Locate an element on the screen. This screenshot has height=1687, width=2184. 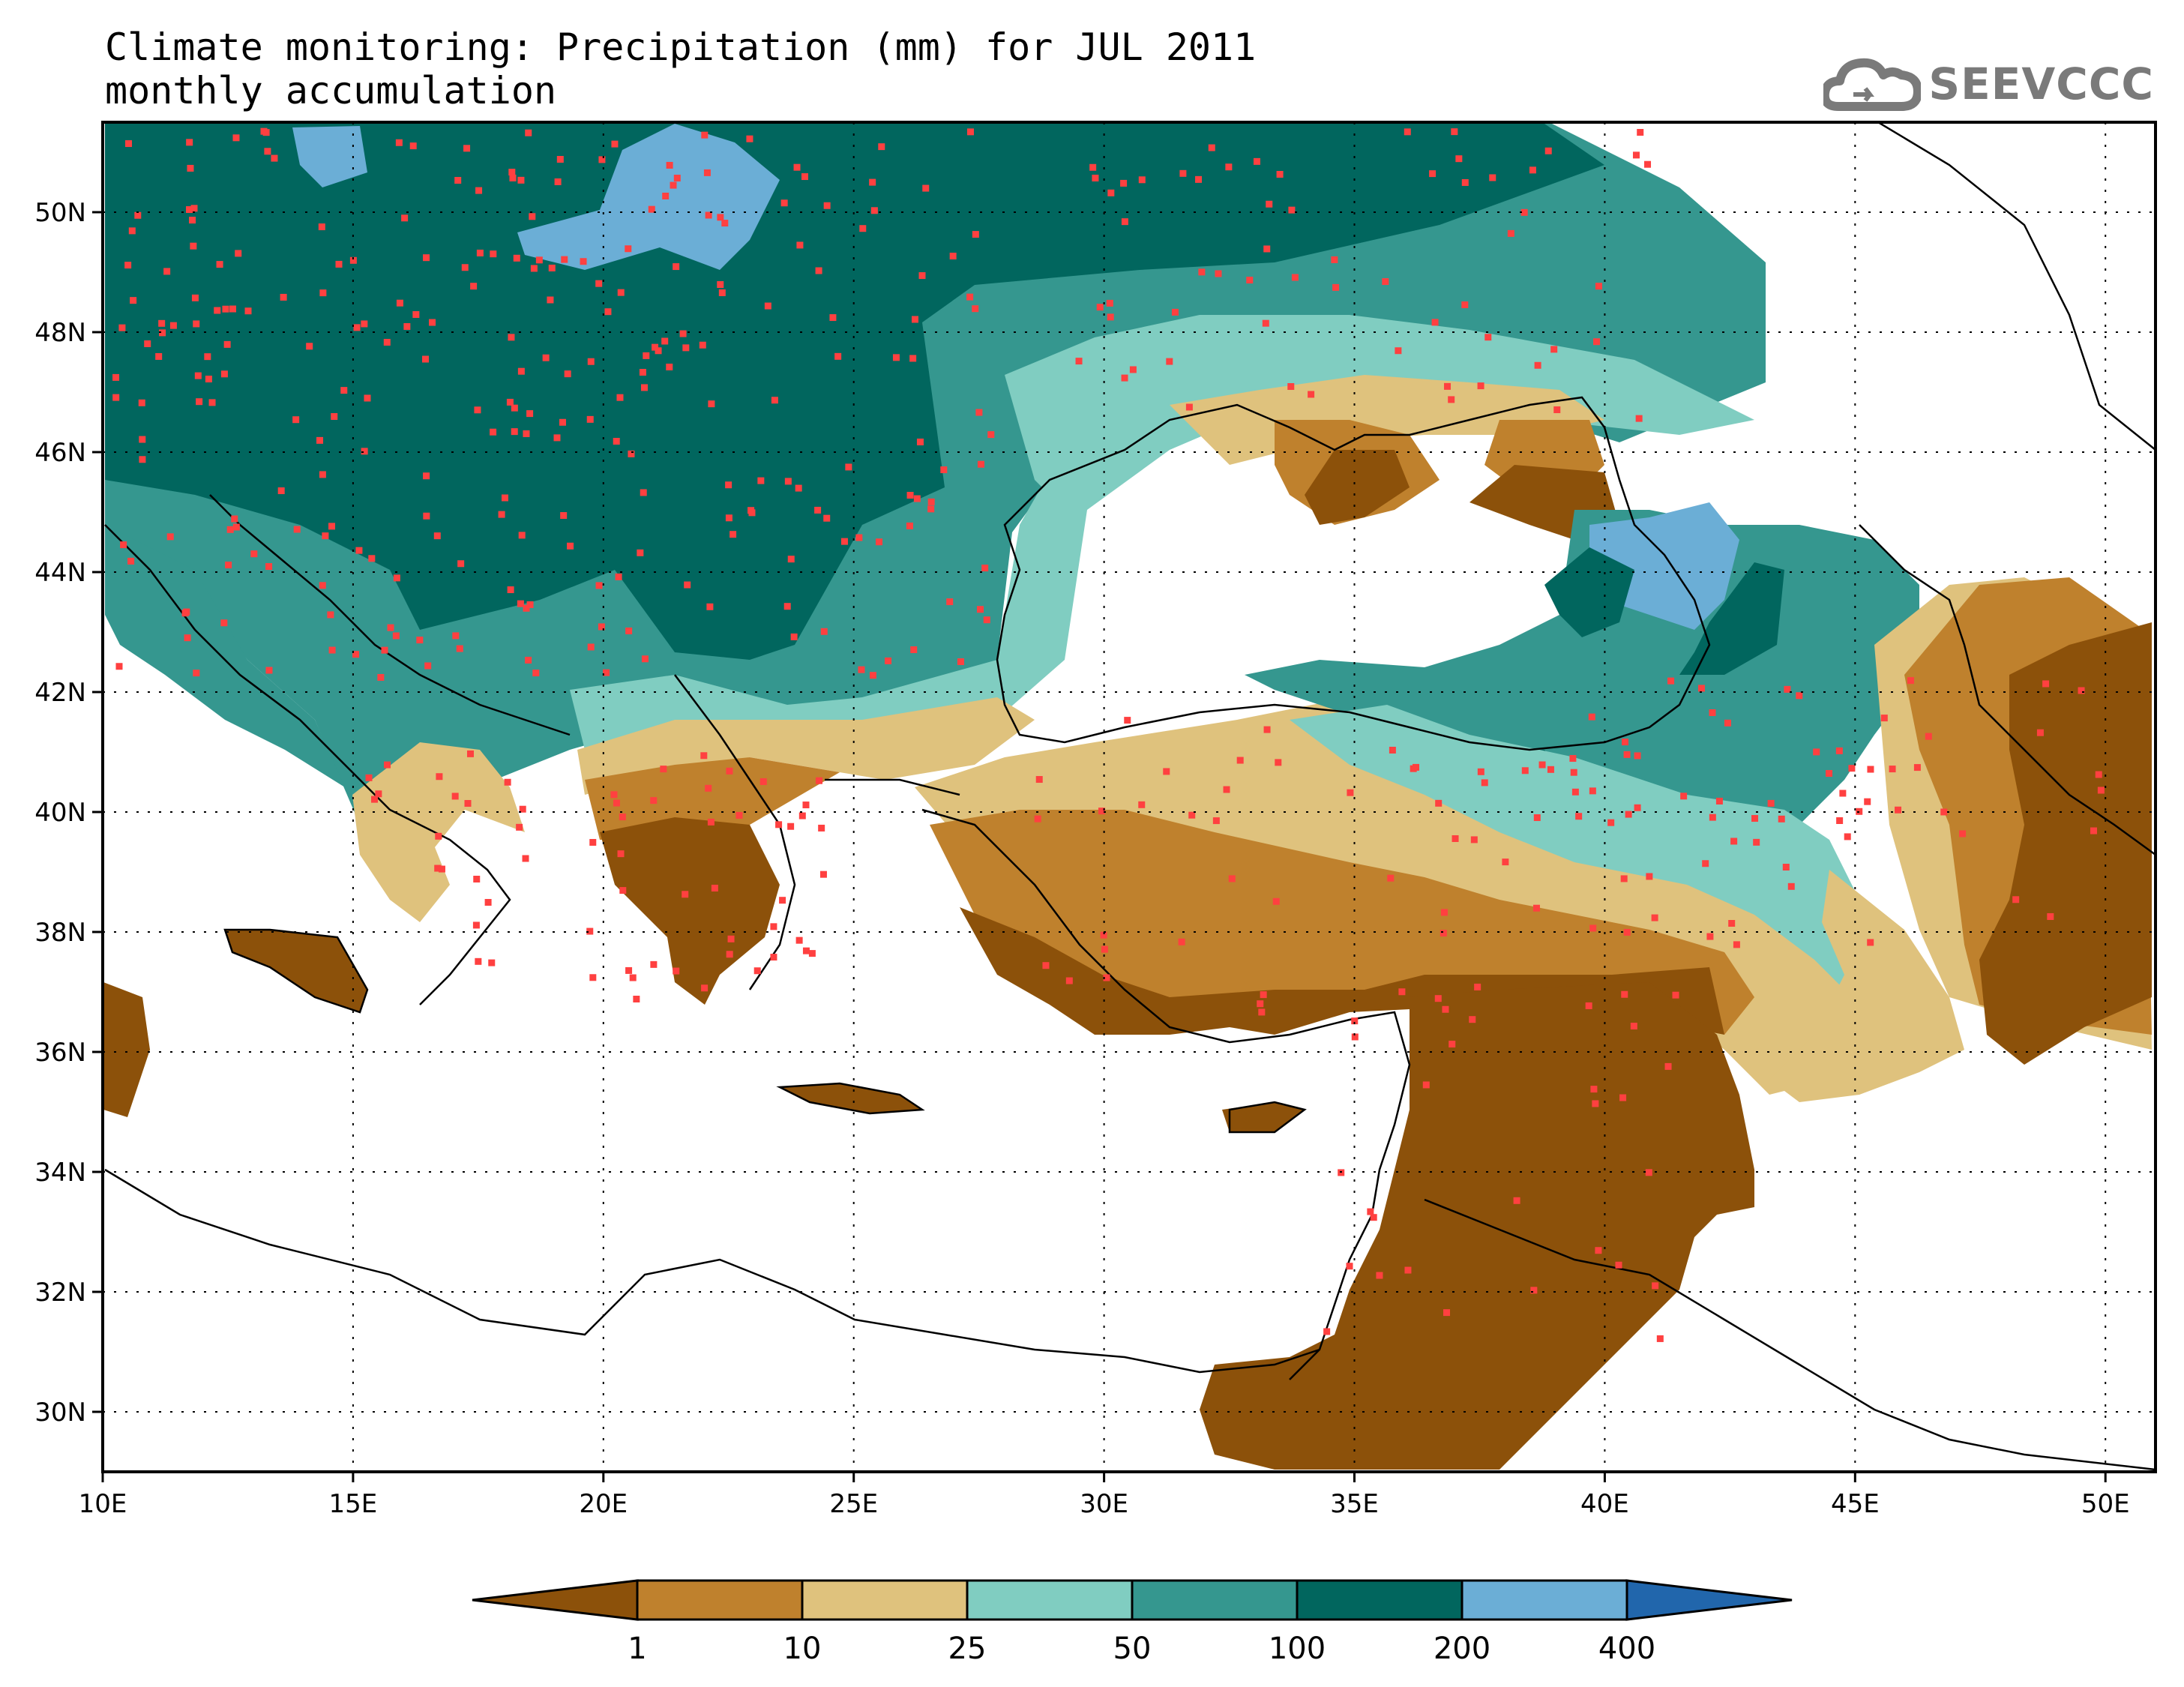
colorbar-swatch is located at coordinates (1215, 1600).